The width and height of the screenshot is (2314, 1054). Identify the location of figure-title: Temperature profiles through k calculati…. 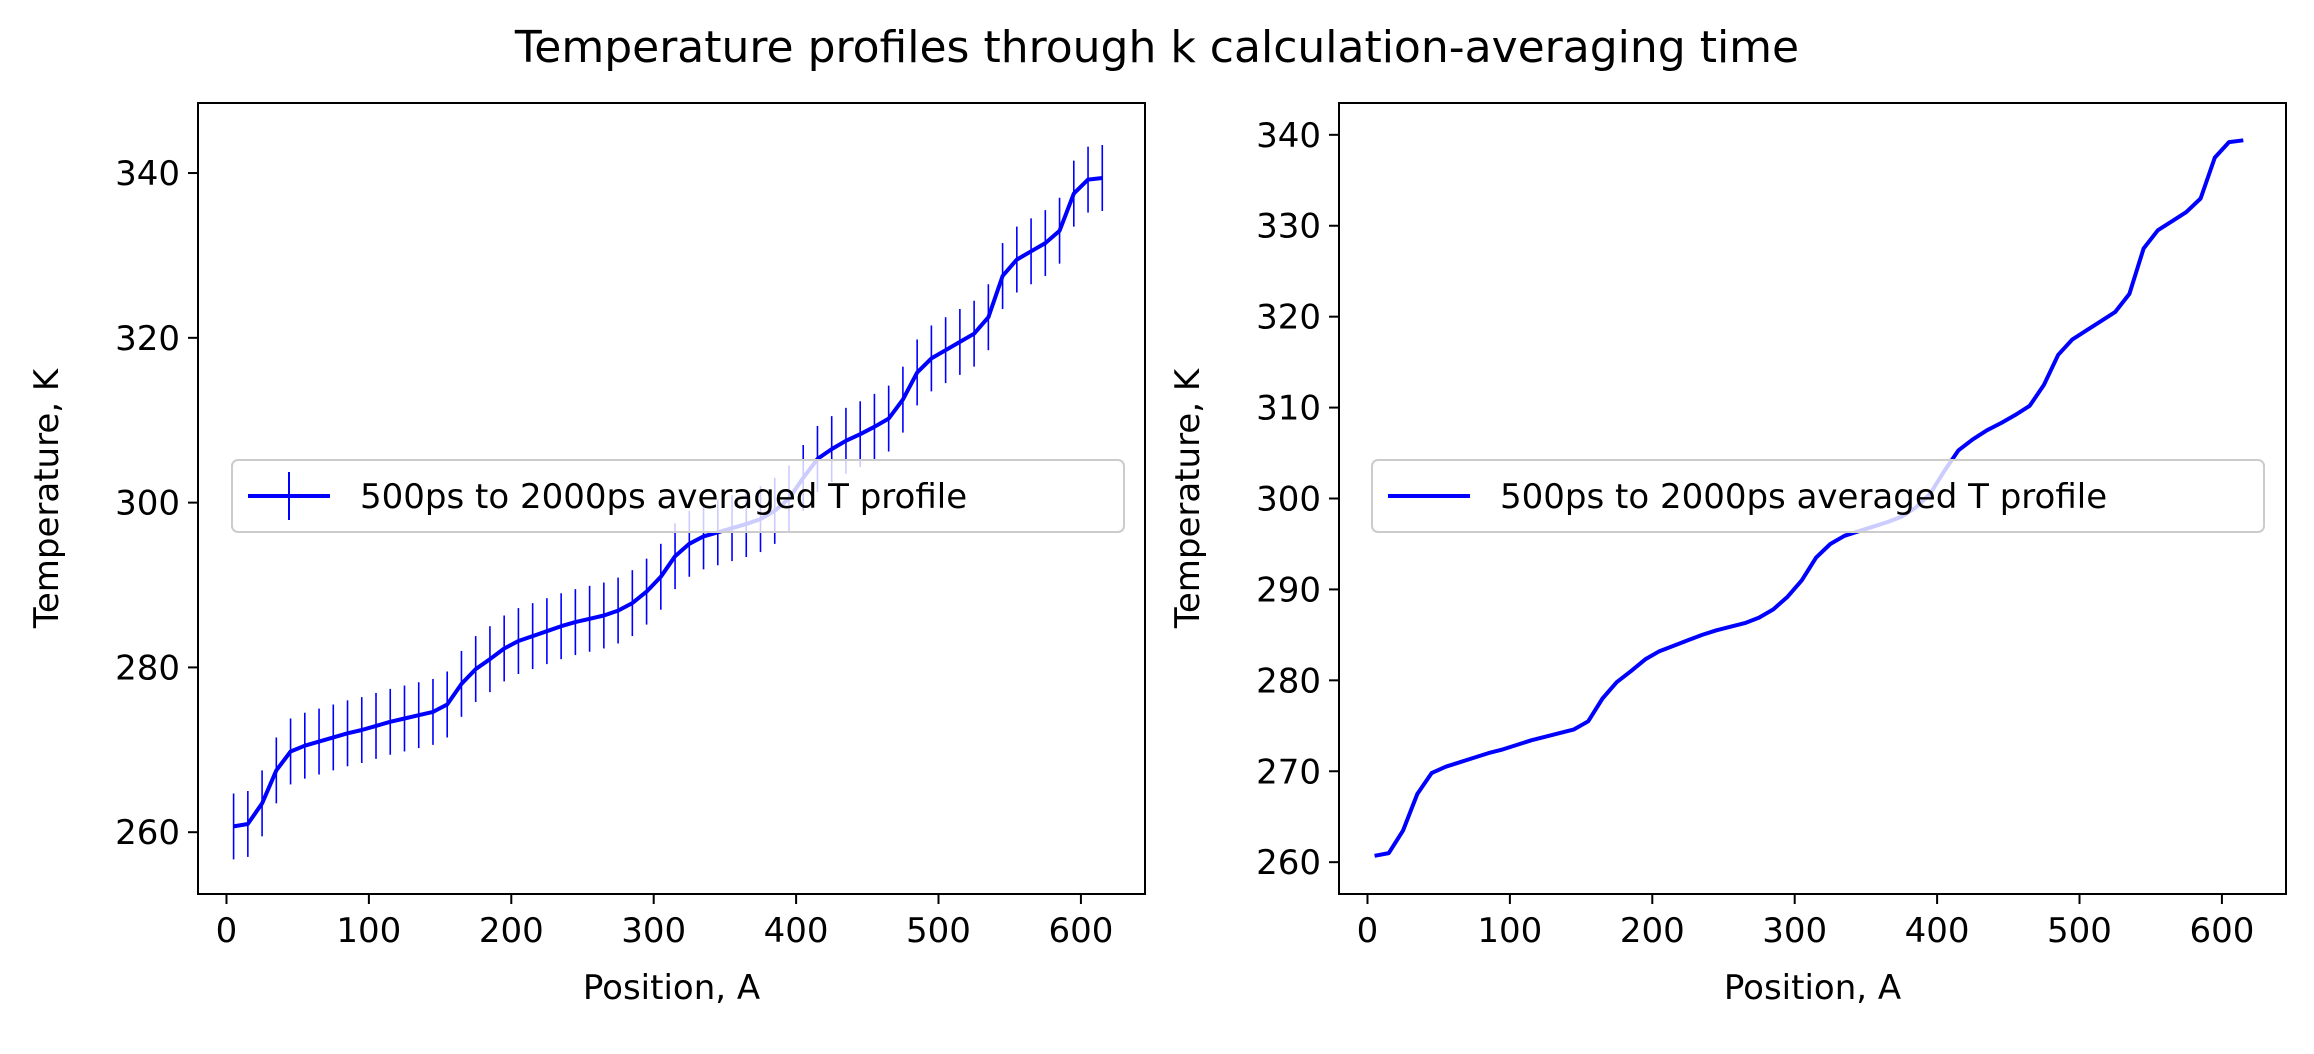
(1156, 47).